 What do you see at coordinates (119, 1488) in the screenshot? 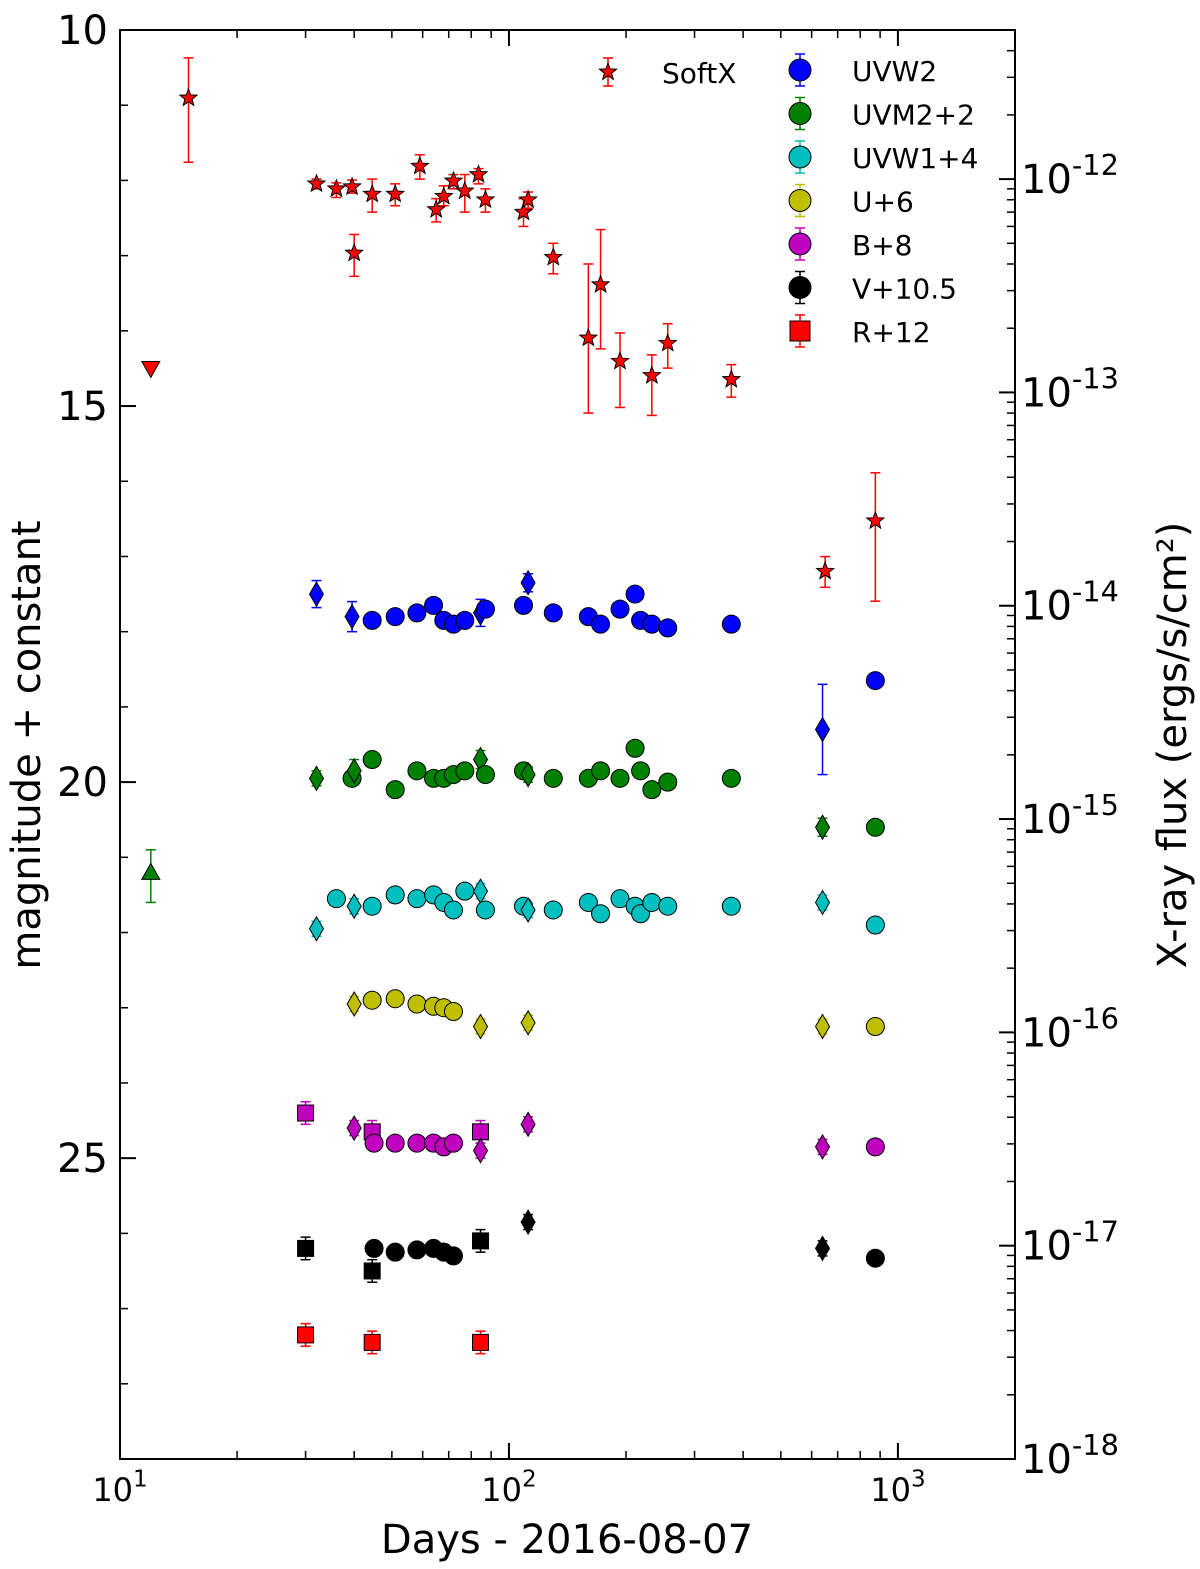
I see `x-tick-label: 10¹` at bounding box center [119, 1488].